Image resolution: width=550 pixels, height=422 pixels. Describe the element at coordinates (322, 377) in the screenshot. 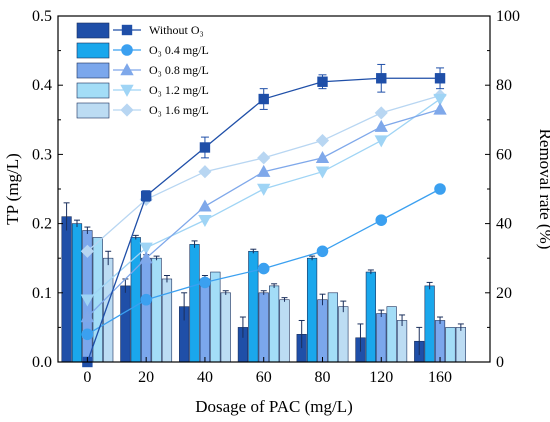

I see `x-tick-label-4: 80` at that location.